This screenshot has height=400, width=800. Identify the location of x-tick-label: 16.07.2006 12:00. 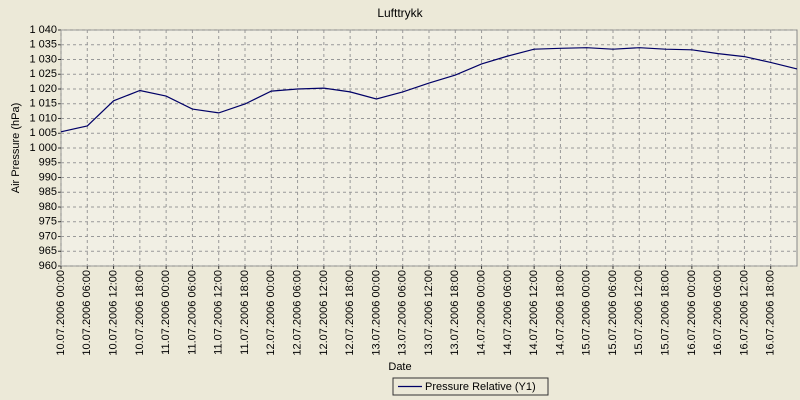
(744, 313).